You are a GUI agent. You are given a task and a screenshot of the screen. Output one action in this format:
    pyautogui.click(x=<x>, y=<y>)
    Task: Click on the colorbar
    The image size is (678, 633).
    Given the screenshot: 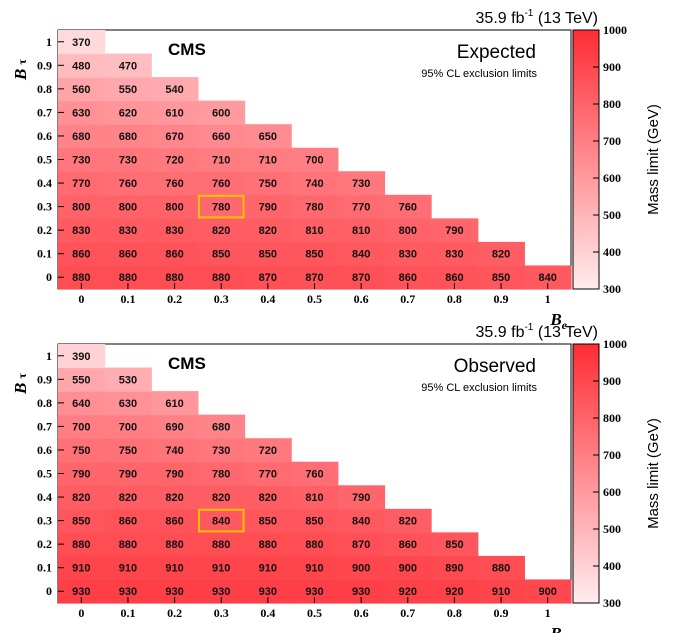 What is the action you would take?
    pyautogui.click(x=586, y=159)
    